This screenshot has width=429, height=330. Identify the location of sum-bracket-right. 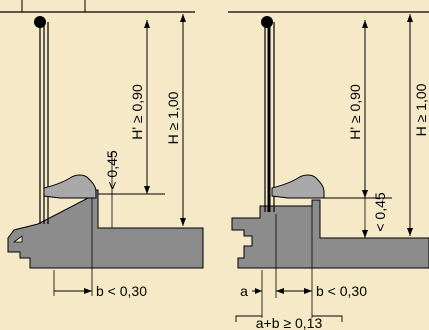
(327, 318).